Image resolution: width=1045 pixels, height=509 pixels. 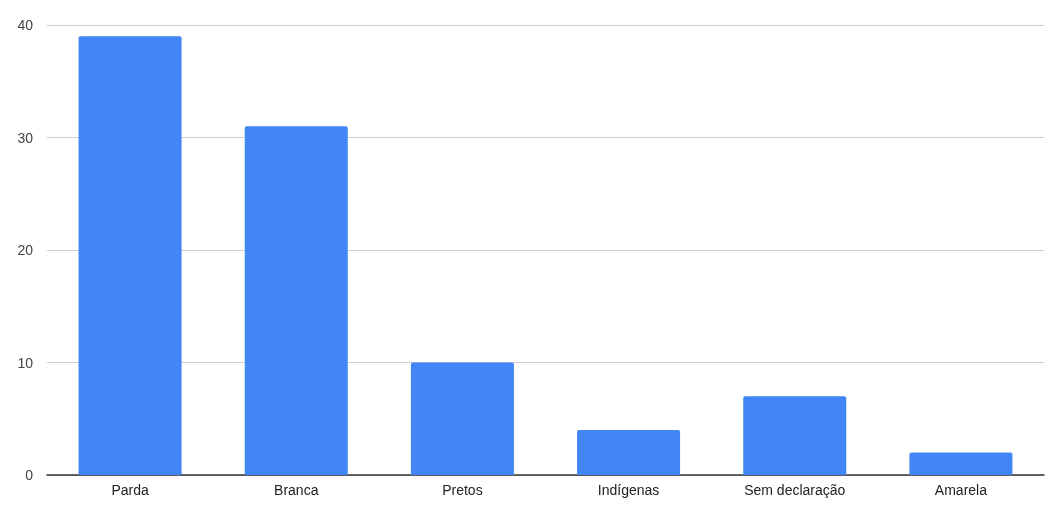 What do you see at coordinates (961, 490) in the screenshot?
I see `x-tick-label: Amarela` at bounding box center [961, 490].